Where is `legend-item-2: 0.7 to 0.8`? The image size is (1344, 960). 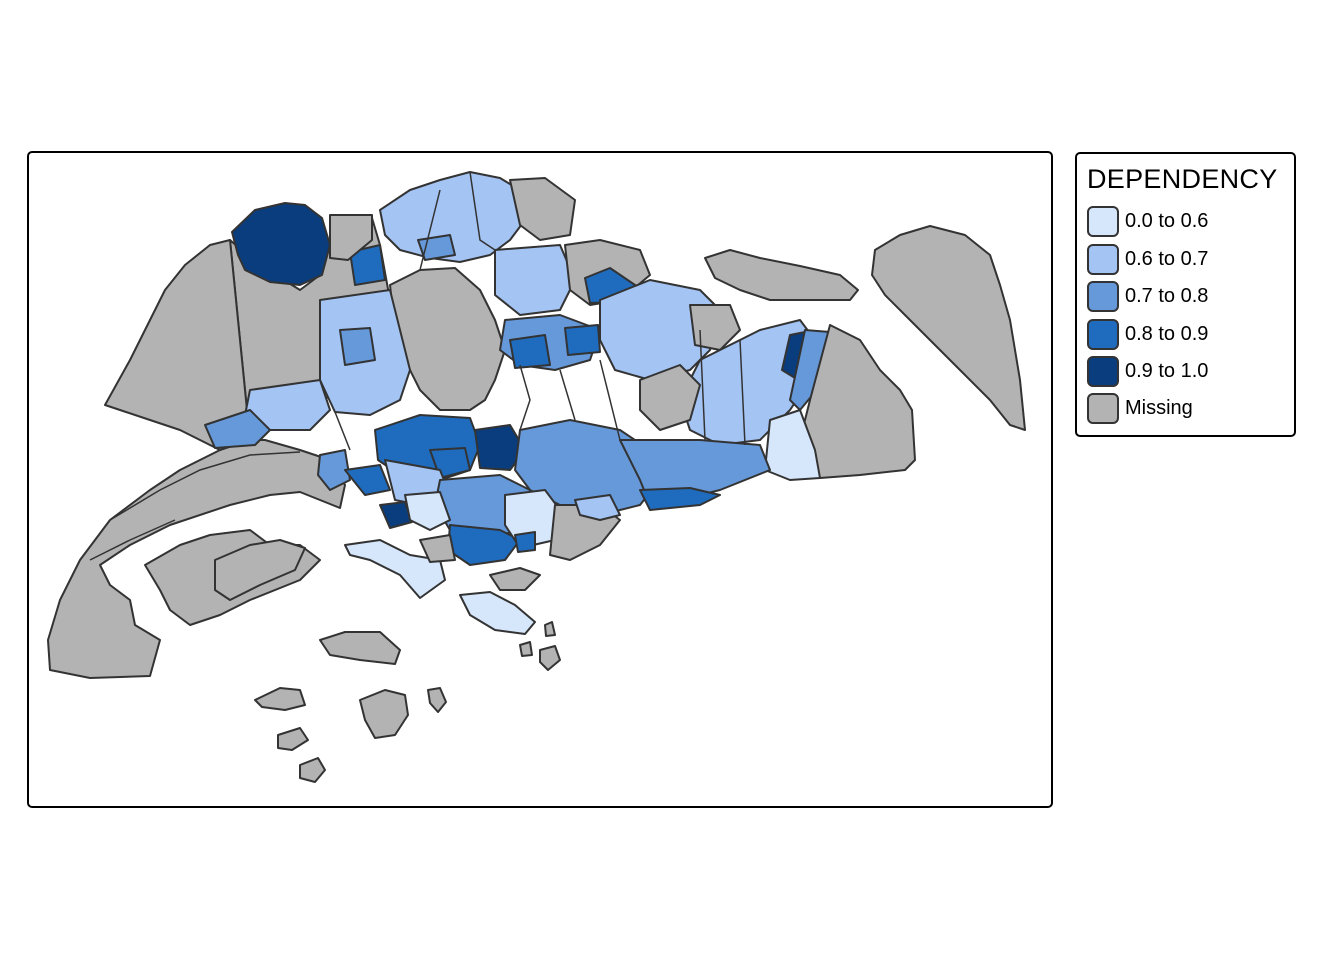
legend-item-2: 0.7 to 0.8 is located at coordinates (1187, 297).